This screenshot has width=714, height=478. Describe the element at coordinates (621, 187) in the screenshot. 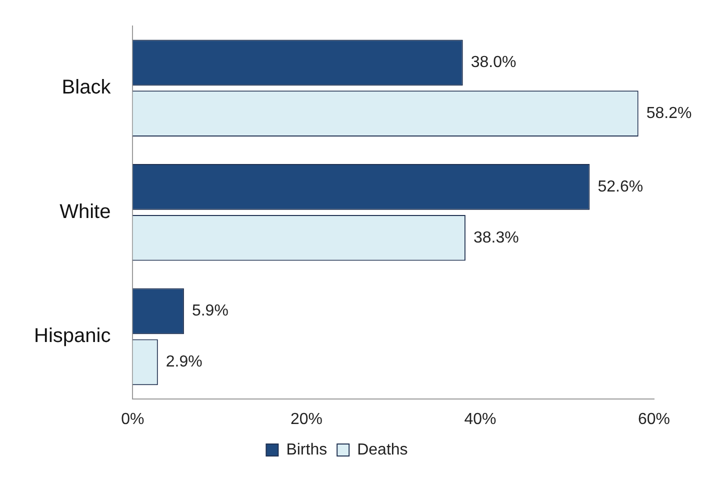

I see `data-label: 52.6%` at that location.